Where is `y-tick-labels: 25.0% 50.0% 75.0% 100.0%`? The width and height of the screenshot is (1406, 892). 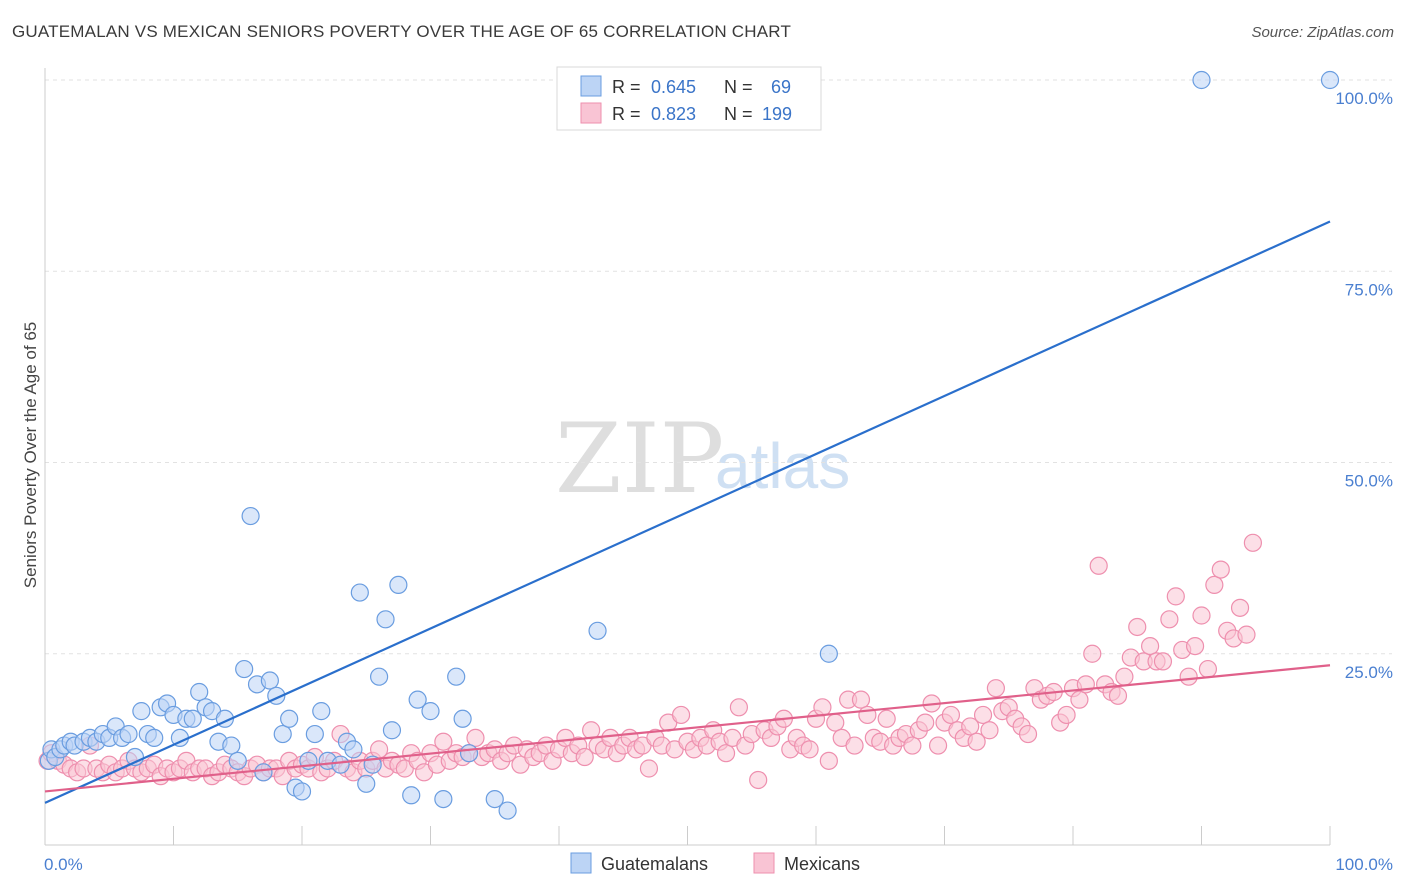 y-tick-labels: 25.0% 50.0% 75.0% 100.0% is located at coordinates (1364, 385).